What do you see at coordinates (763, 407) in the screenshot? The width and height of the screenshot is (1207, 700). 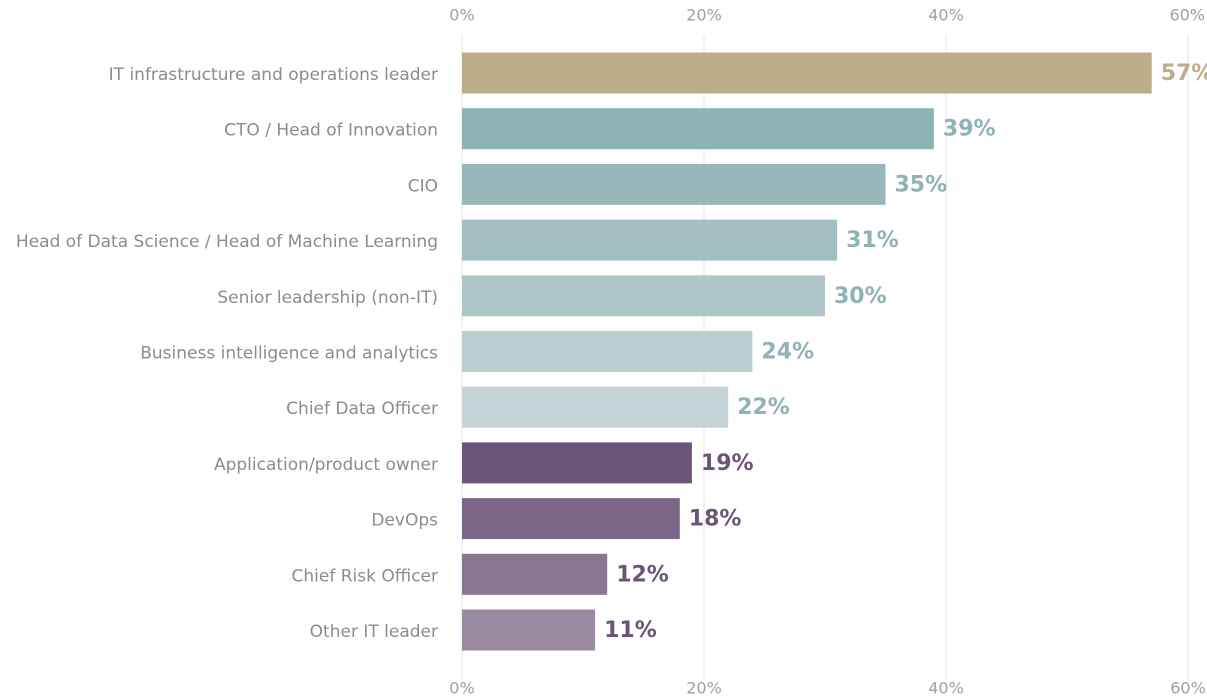 I see `value-label: 22%` at bounding box center [763, 407].